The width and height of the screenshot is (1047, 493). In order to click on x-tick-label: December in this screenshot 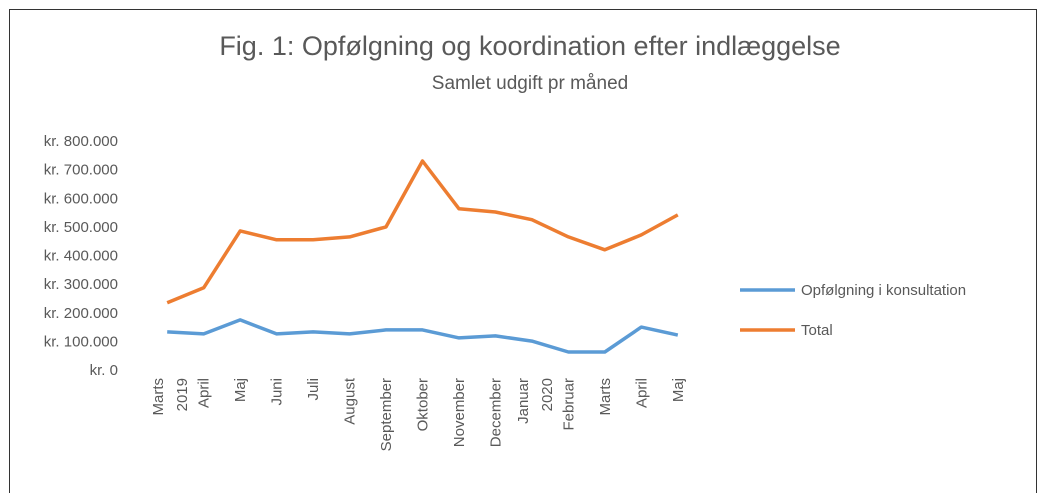, I will do `click(495, 412)`.